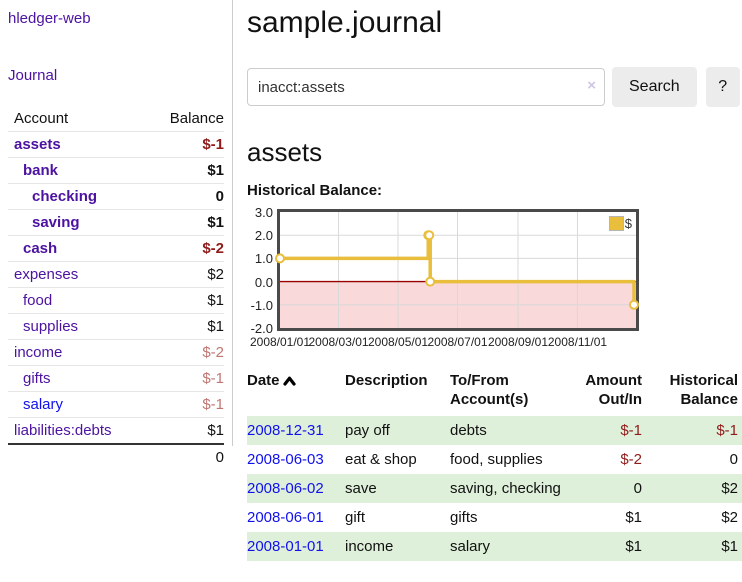 This screenshot has width=742, height=582. Describe the element at coordinates (285, 517) in the screenshot. I see `transaction-date-link: 2008-06-01` at that location.